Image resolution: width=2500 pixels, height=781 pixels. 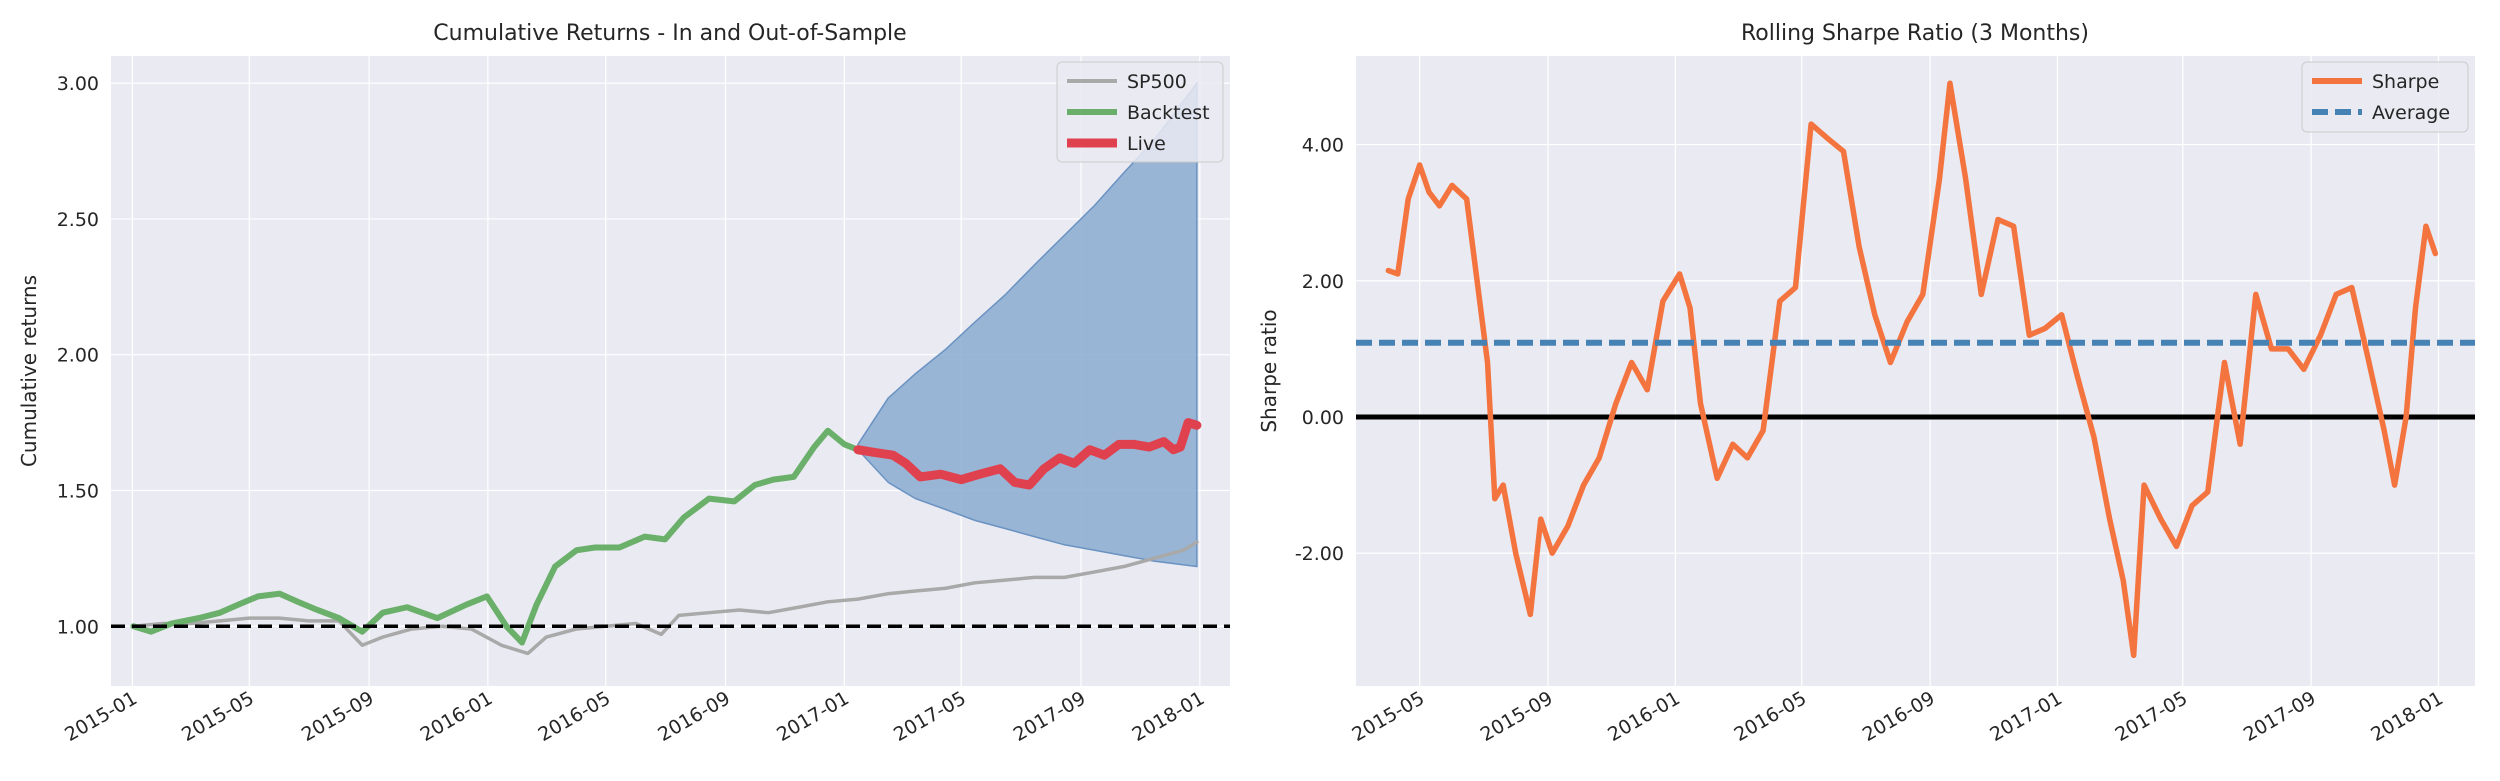 What do you see at coordinates (1146, 144) in the screenshot?
I see `legend-label-live: Live` at bounding box center [1146, 144].